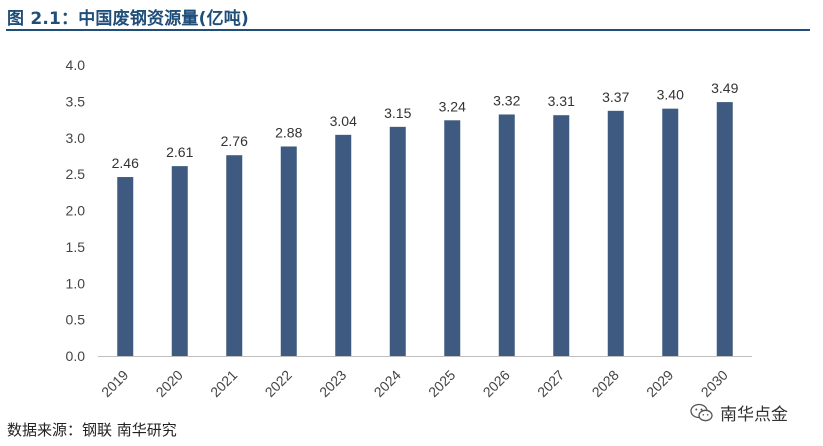 Image resolution: width=823 pixels, height=446 pixels. I want to click on y-tick-label: 3.5, so click(76, 101).